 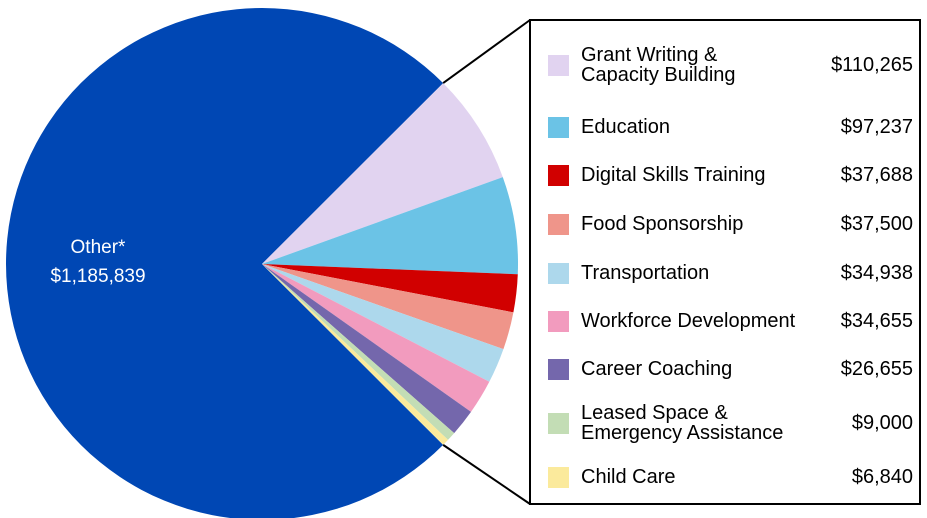 What do you see at coordinates (625, 127) in the screenshot?
I see `legend-label: Education` at bounding box center [625, 127].